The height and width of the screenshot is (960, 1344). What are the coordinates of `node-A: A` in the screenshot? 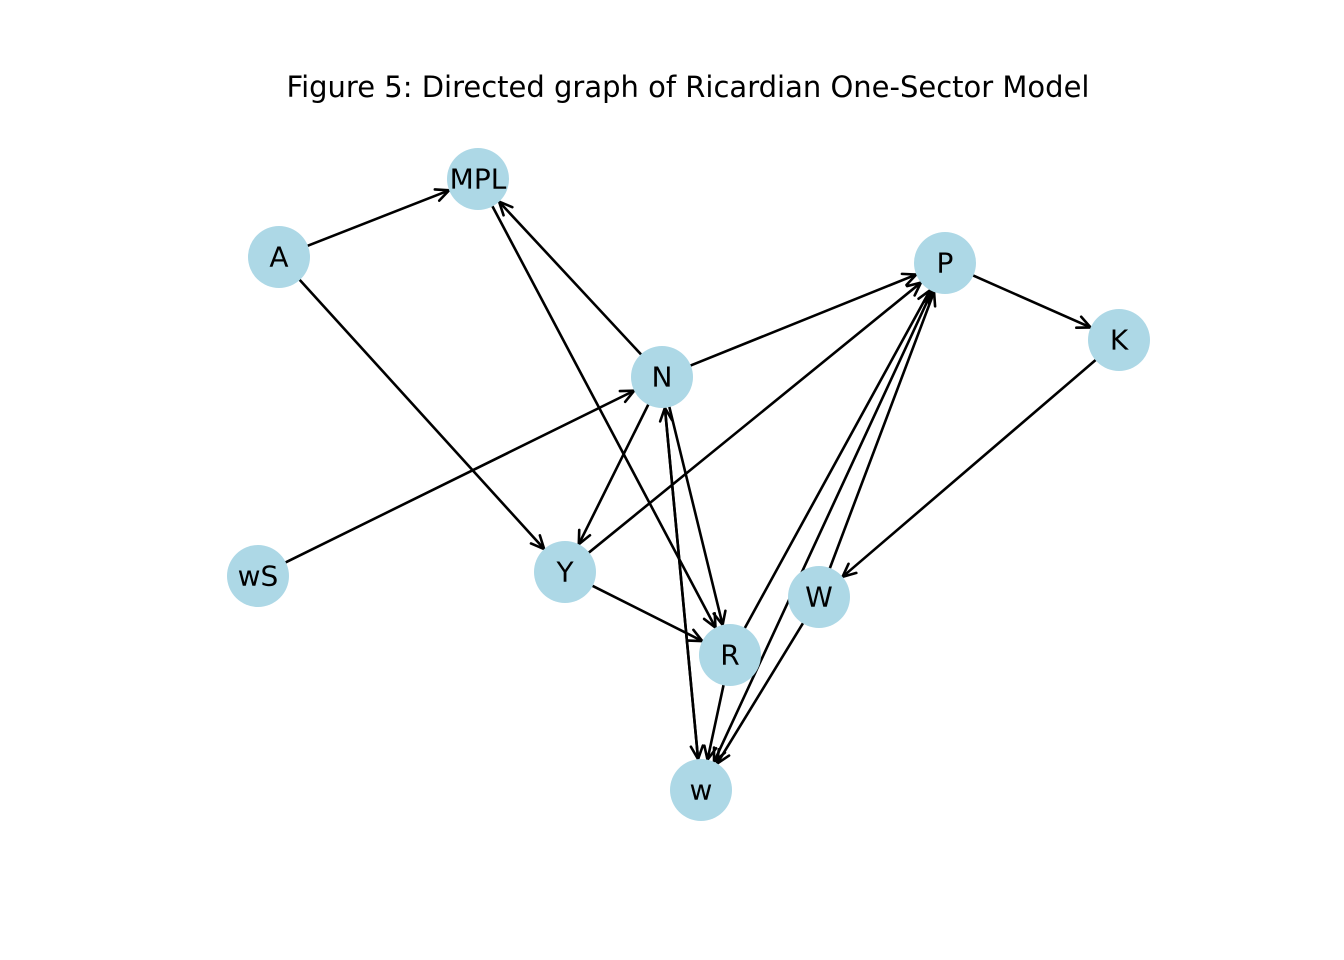 It's located at (279, 257).